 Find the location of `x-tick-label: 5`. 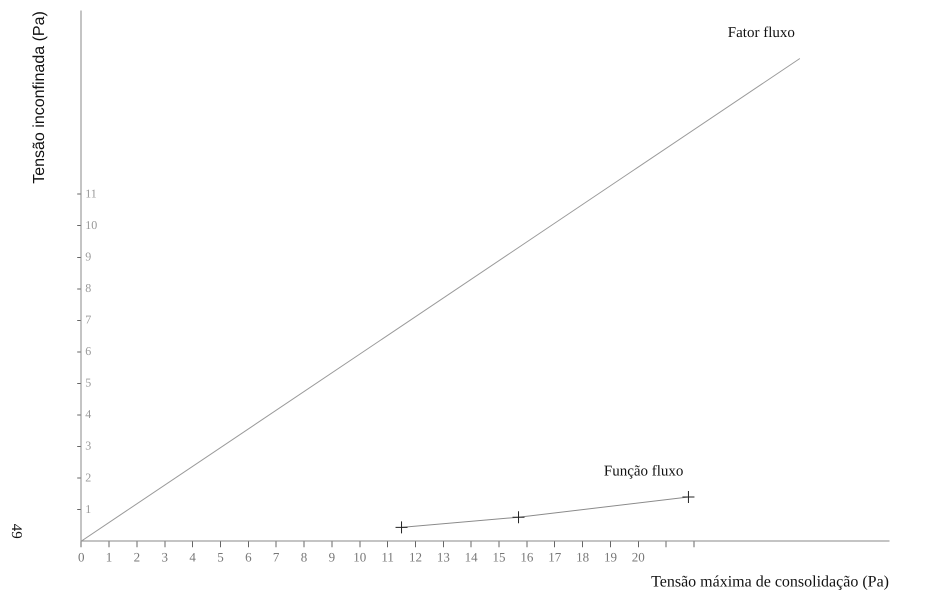

x-tick-label: 5 is located at coordinates (220, 556).